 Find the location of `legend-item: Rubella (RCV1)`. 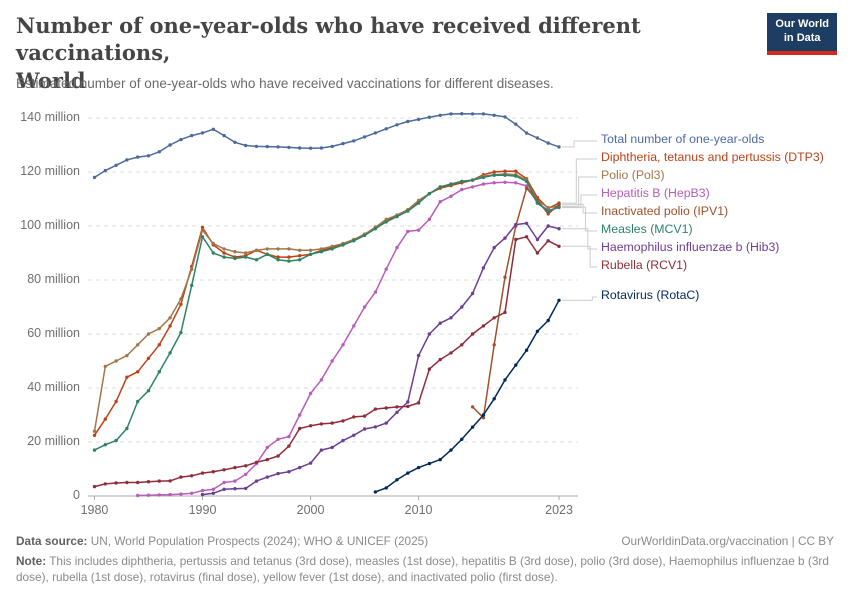

legend-item: Rubella (RCV1) is located at coordinates (644, 265).